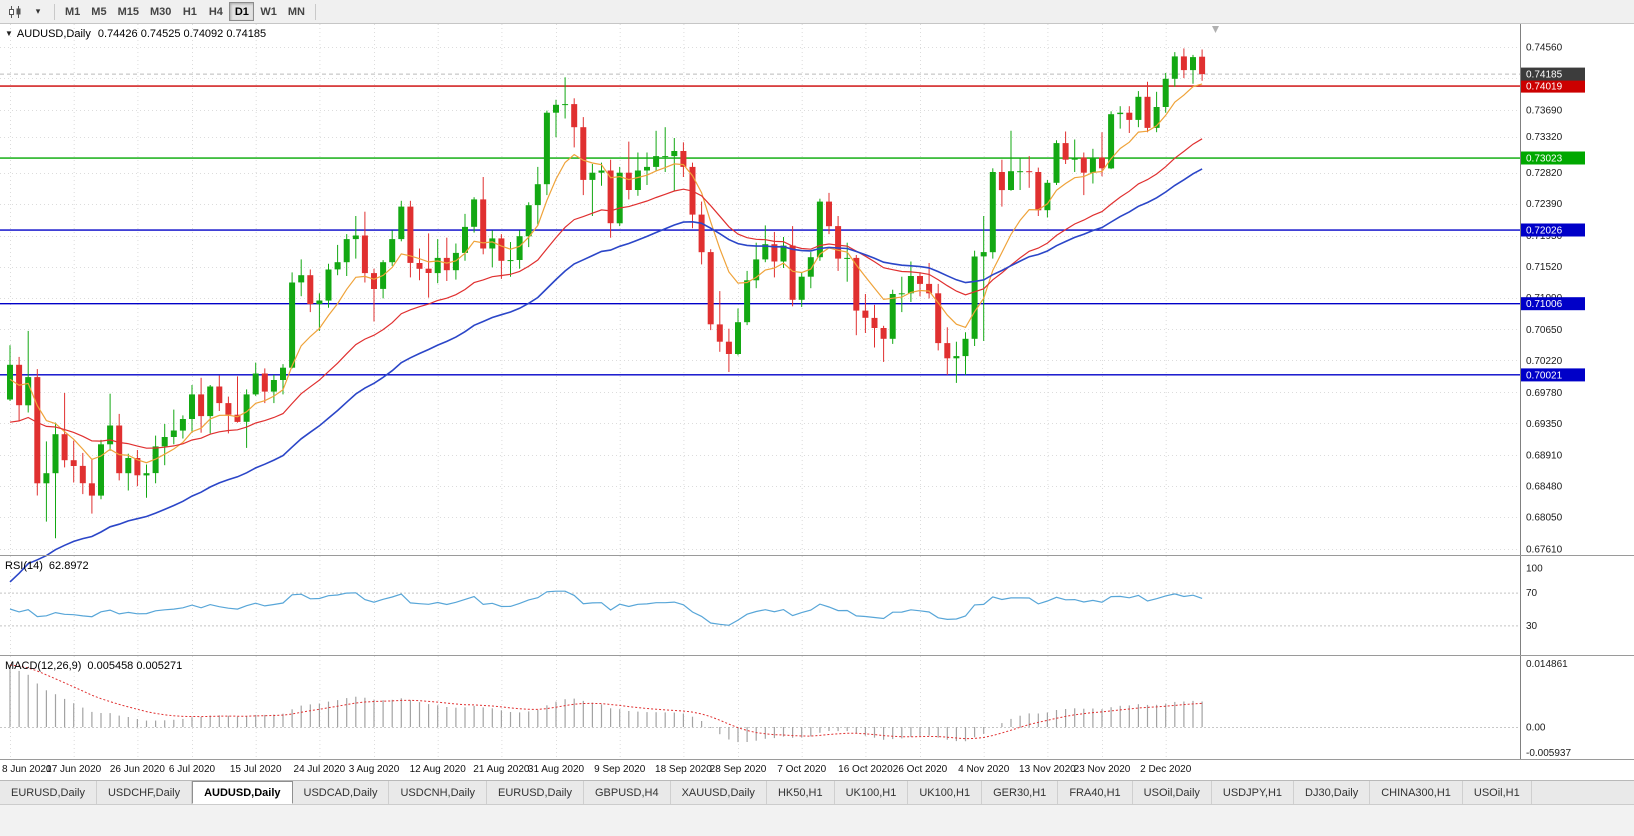 The height and width of the screenshot is (836, 1634). I want to click on chart-tab-hk50-h1: HK50,H1, so click(800, 792).